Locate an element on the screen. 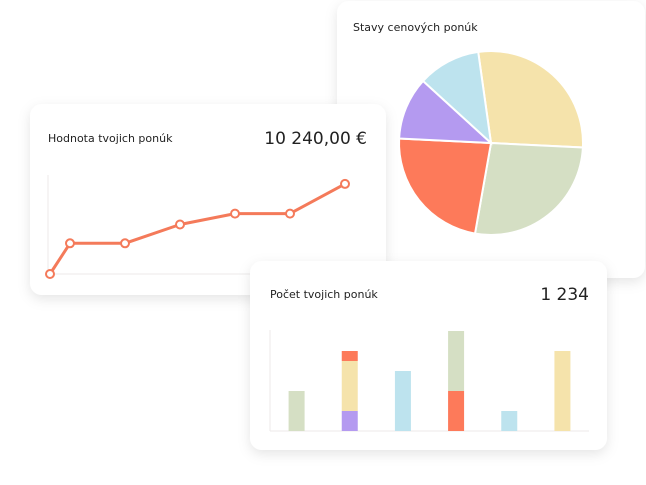  card-total: 1 234 is located at coordinates (564, 295).